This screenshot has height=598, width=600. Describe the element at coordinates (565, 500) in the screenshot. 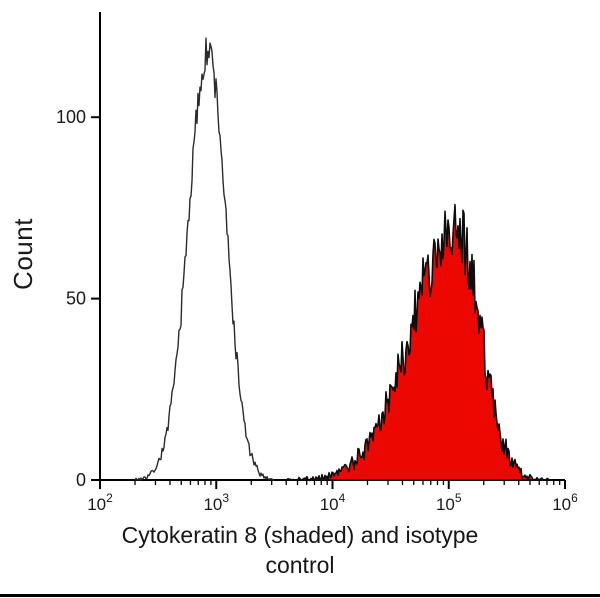

I see `x-tick-label: 106` at that location.